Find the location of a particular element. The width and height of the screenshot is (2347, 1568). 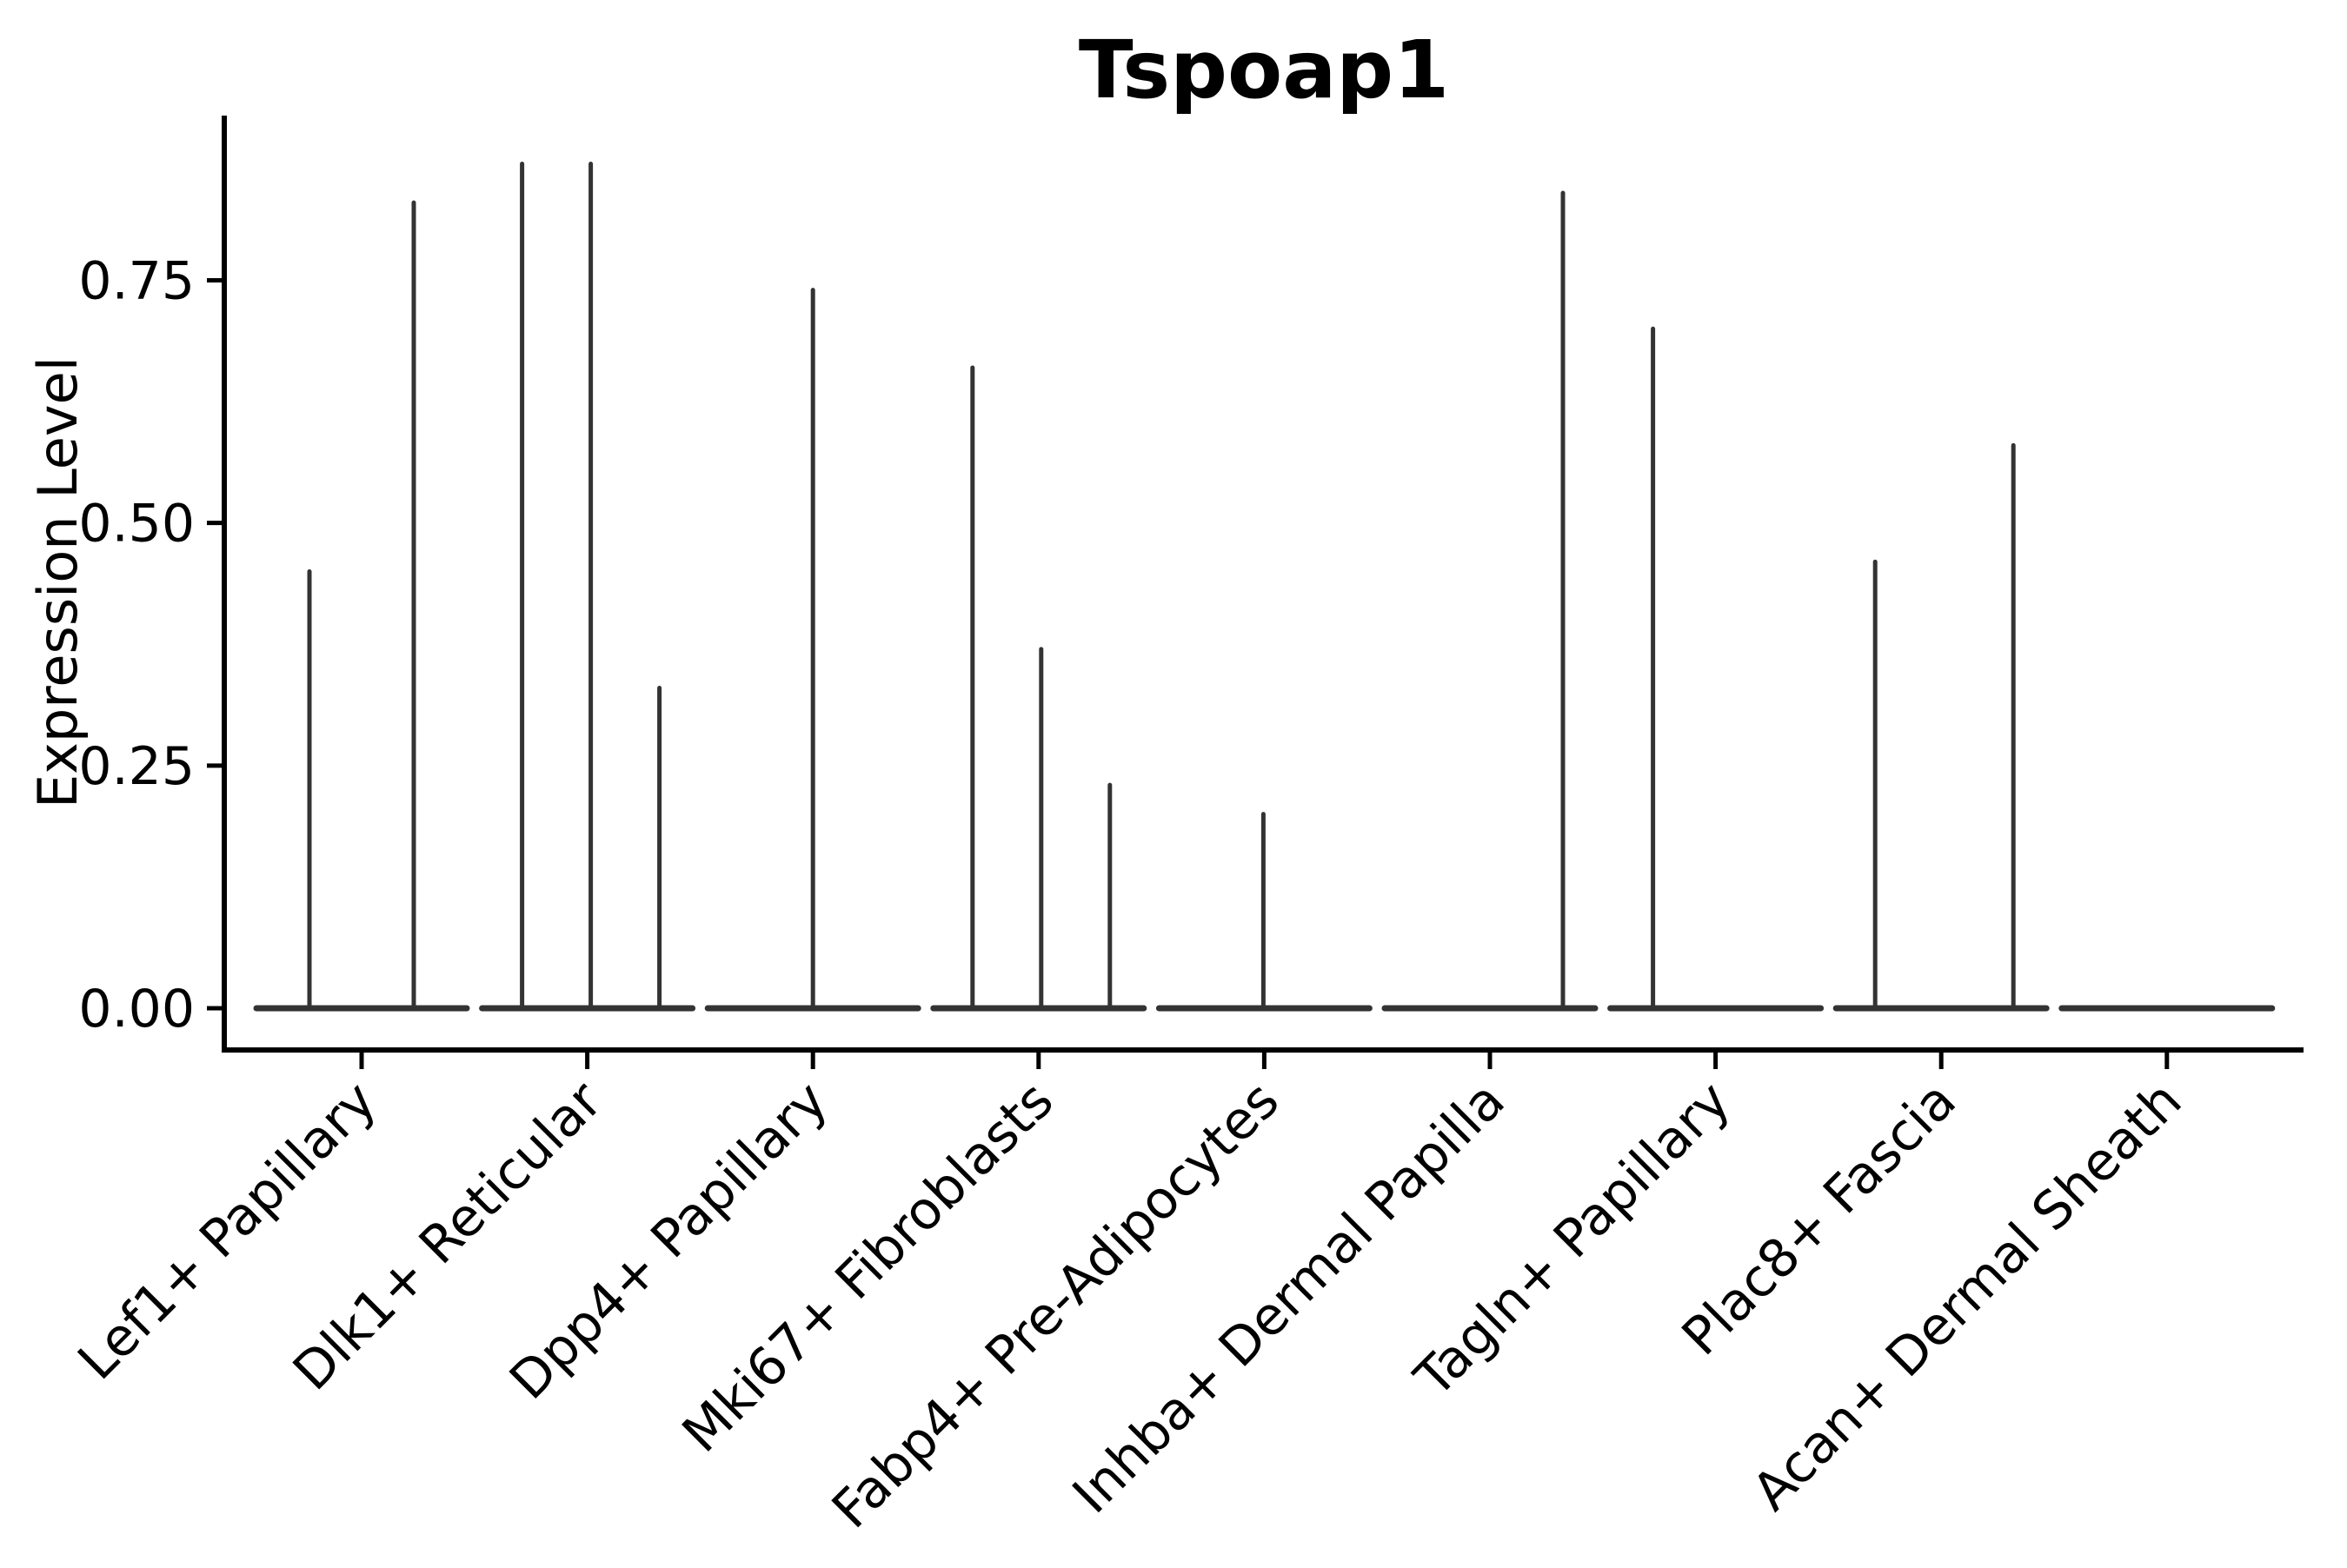

chart-title: Tspoap1 is located at coordinates (1264, 69).